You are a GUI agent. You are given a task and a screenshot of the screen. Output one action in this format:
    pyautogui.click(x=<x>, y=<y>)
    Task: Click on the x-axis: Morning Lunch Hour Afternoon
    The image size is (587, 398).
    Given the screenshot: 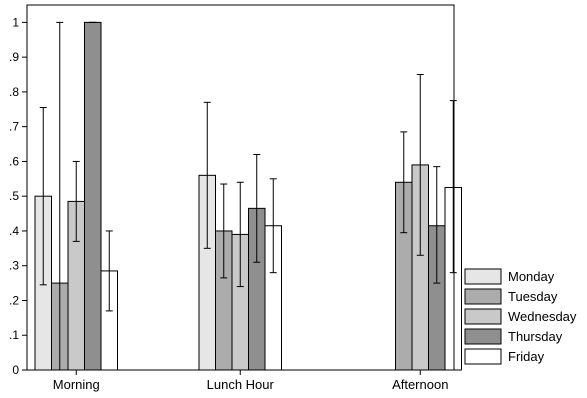 What is the action you would take?
    pyautogui.click(x=250, y=381)
    